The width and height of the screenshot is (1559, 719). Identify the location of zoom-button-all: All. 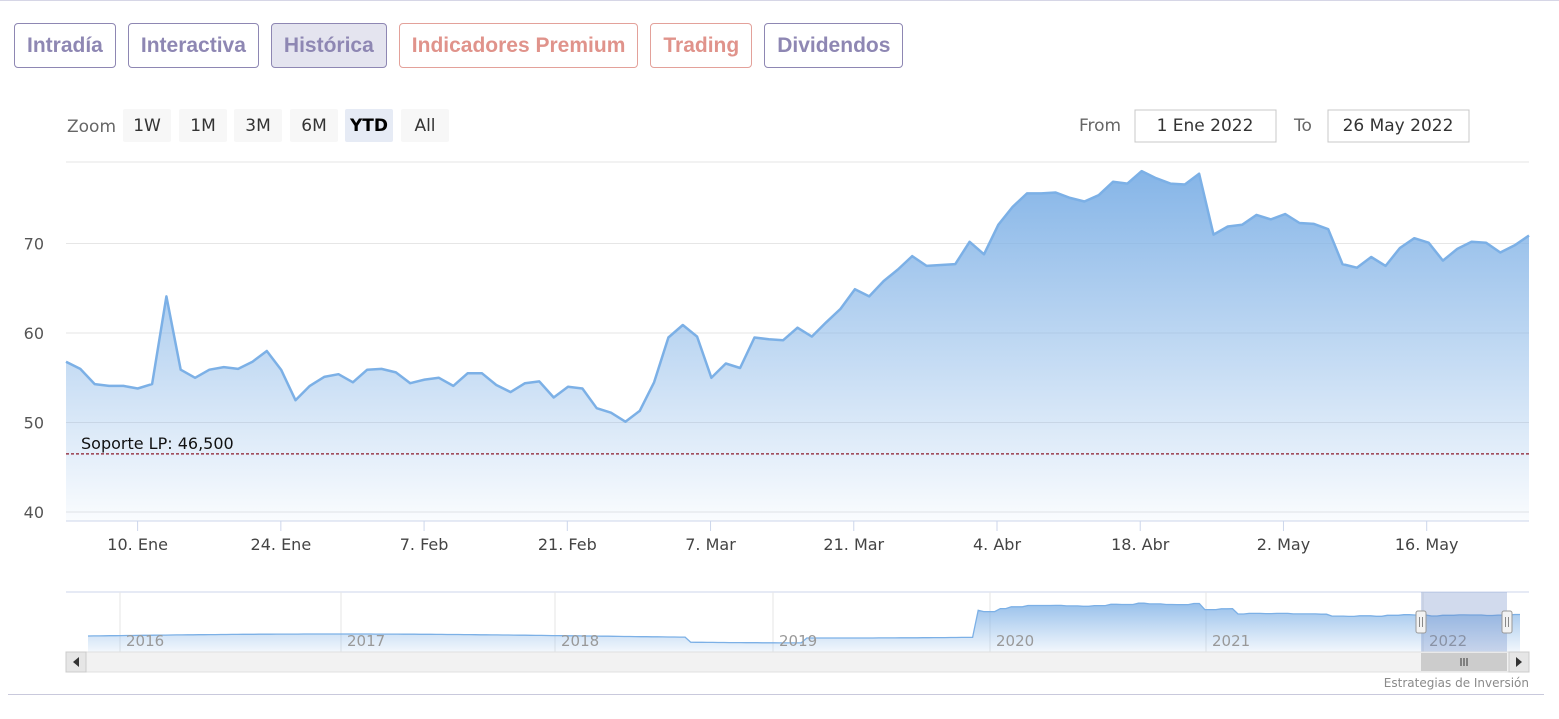
(425, 125).